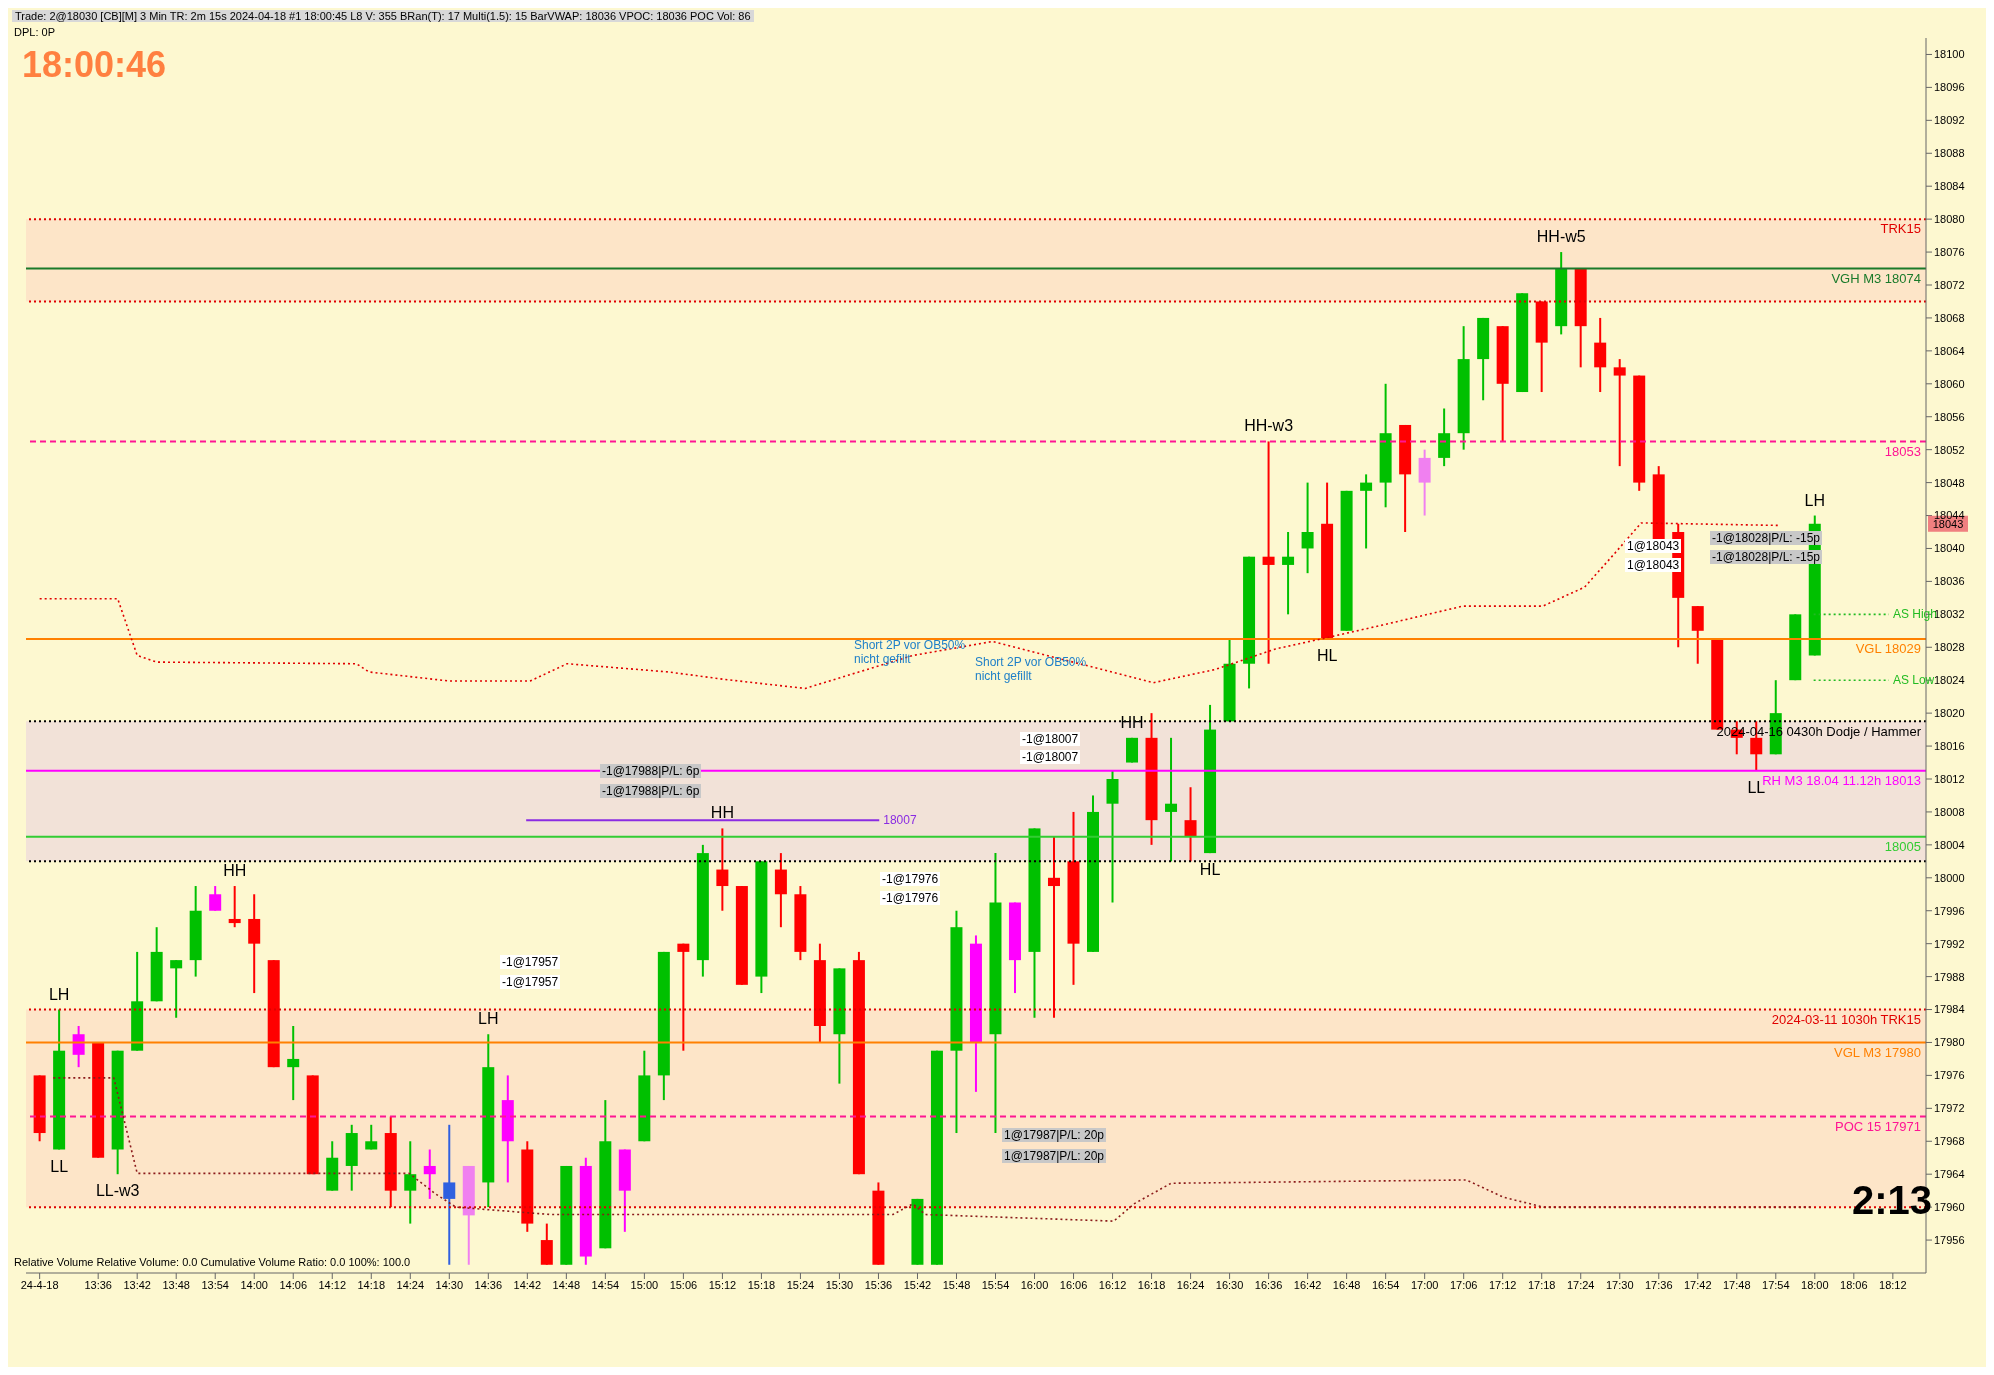 The image size is (1994, 1375). I want to click on x-tick-label: 14:42, so click(527, 1284).